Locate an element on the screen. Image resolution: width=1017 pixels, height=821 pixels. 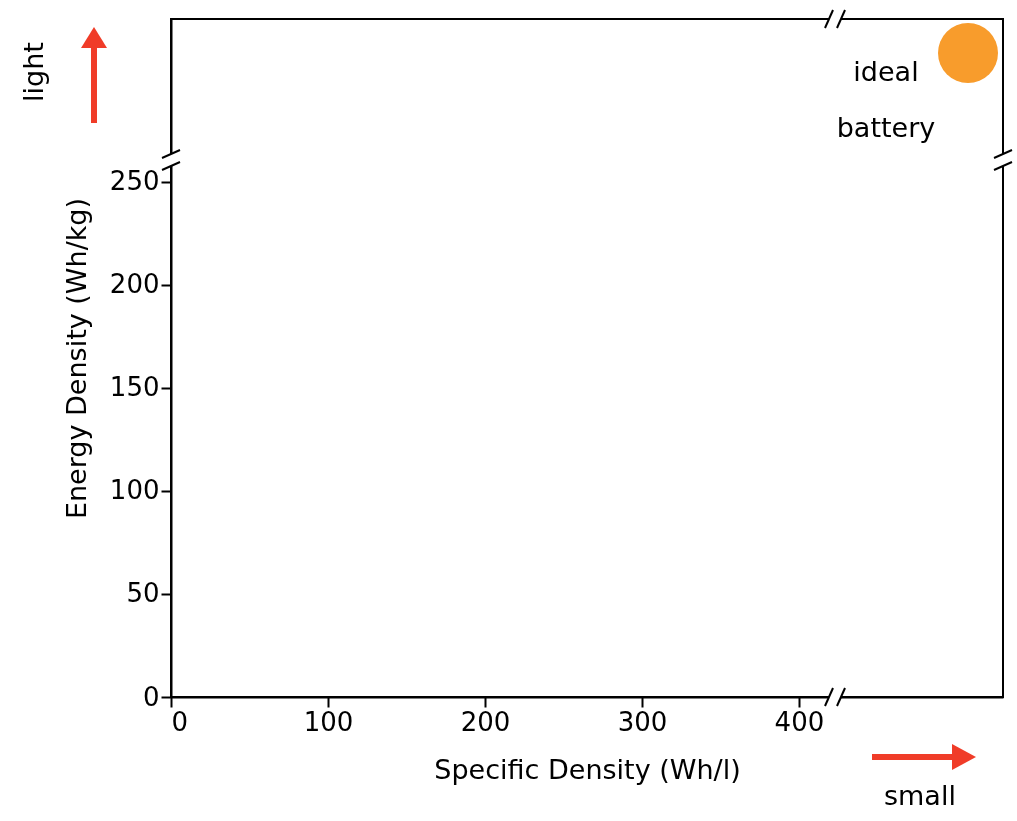
x-tick-label: 200 is located at coordinates (485, 721).